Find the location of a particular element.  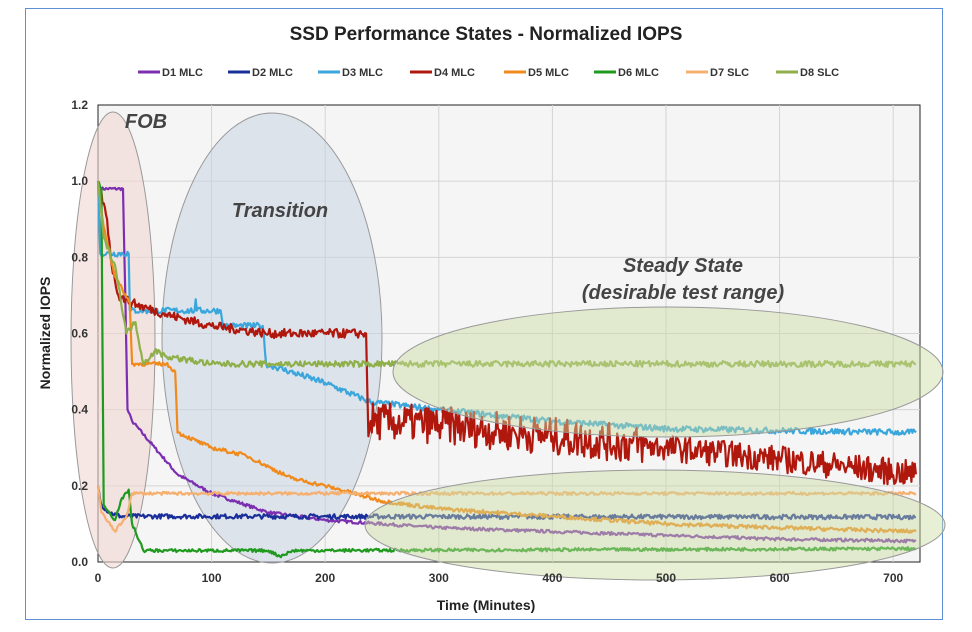

legend-item: D6 MLC is located at coordinates (626, 73).